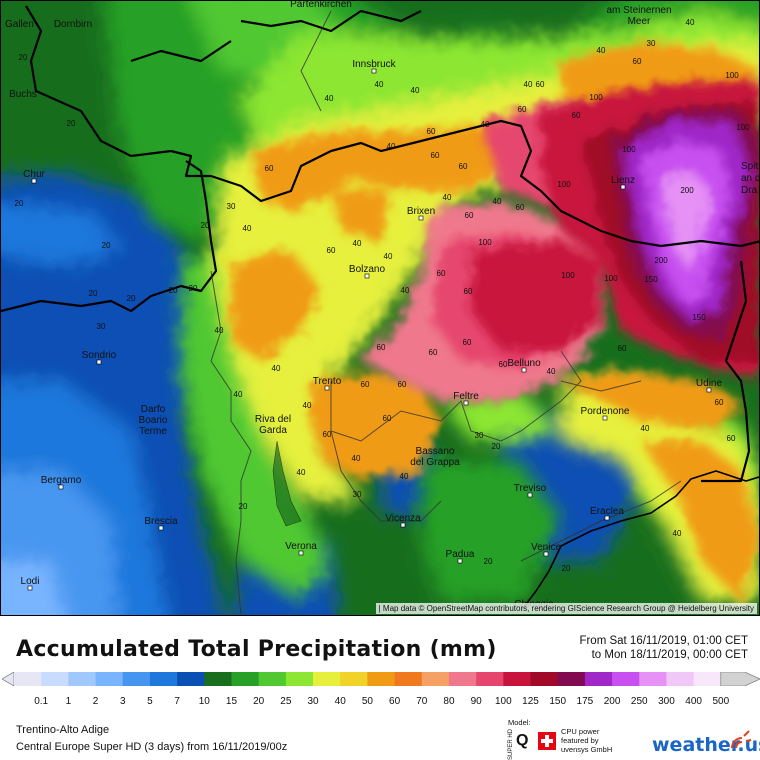 The image size is (760, 760). Describe the element at coordinates (530, 490) in the screenshot. I see `city-treviso: Treviso` at that location.